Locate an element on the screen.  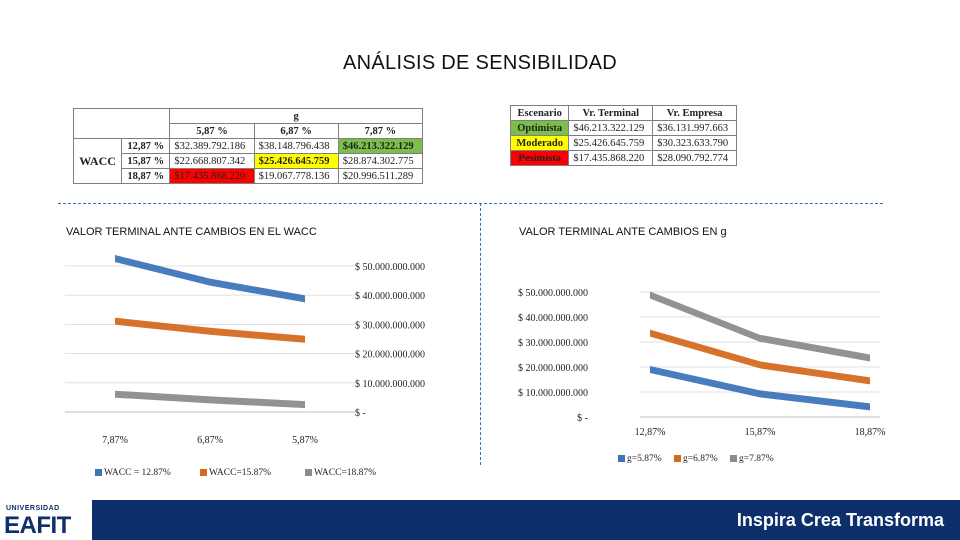
x-tick-label: 7,87% is located at coordinates (115, 440).